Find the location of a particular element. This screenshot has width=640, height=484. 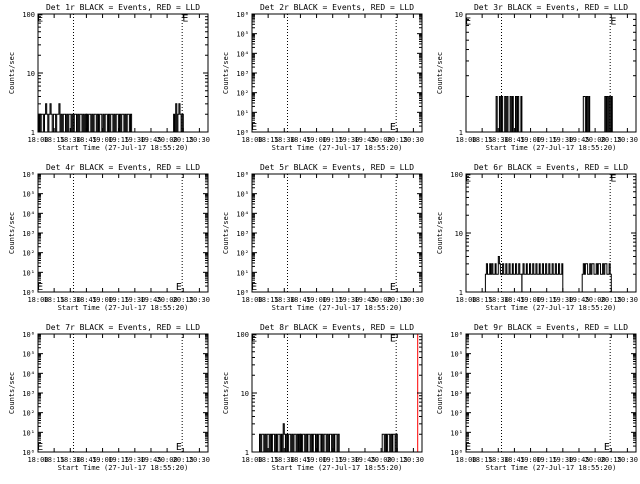

y-tick-label: 10⁵ is located at coordinates (242, 35).